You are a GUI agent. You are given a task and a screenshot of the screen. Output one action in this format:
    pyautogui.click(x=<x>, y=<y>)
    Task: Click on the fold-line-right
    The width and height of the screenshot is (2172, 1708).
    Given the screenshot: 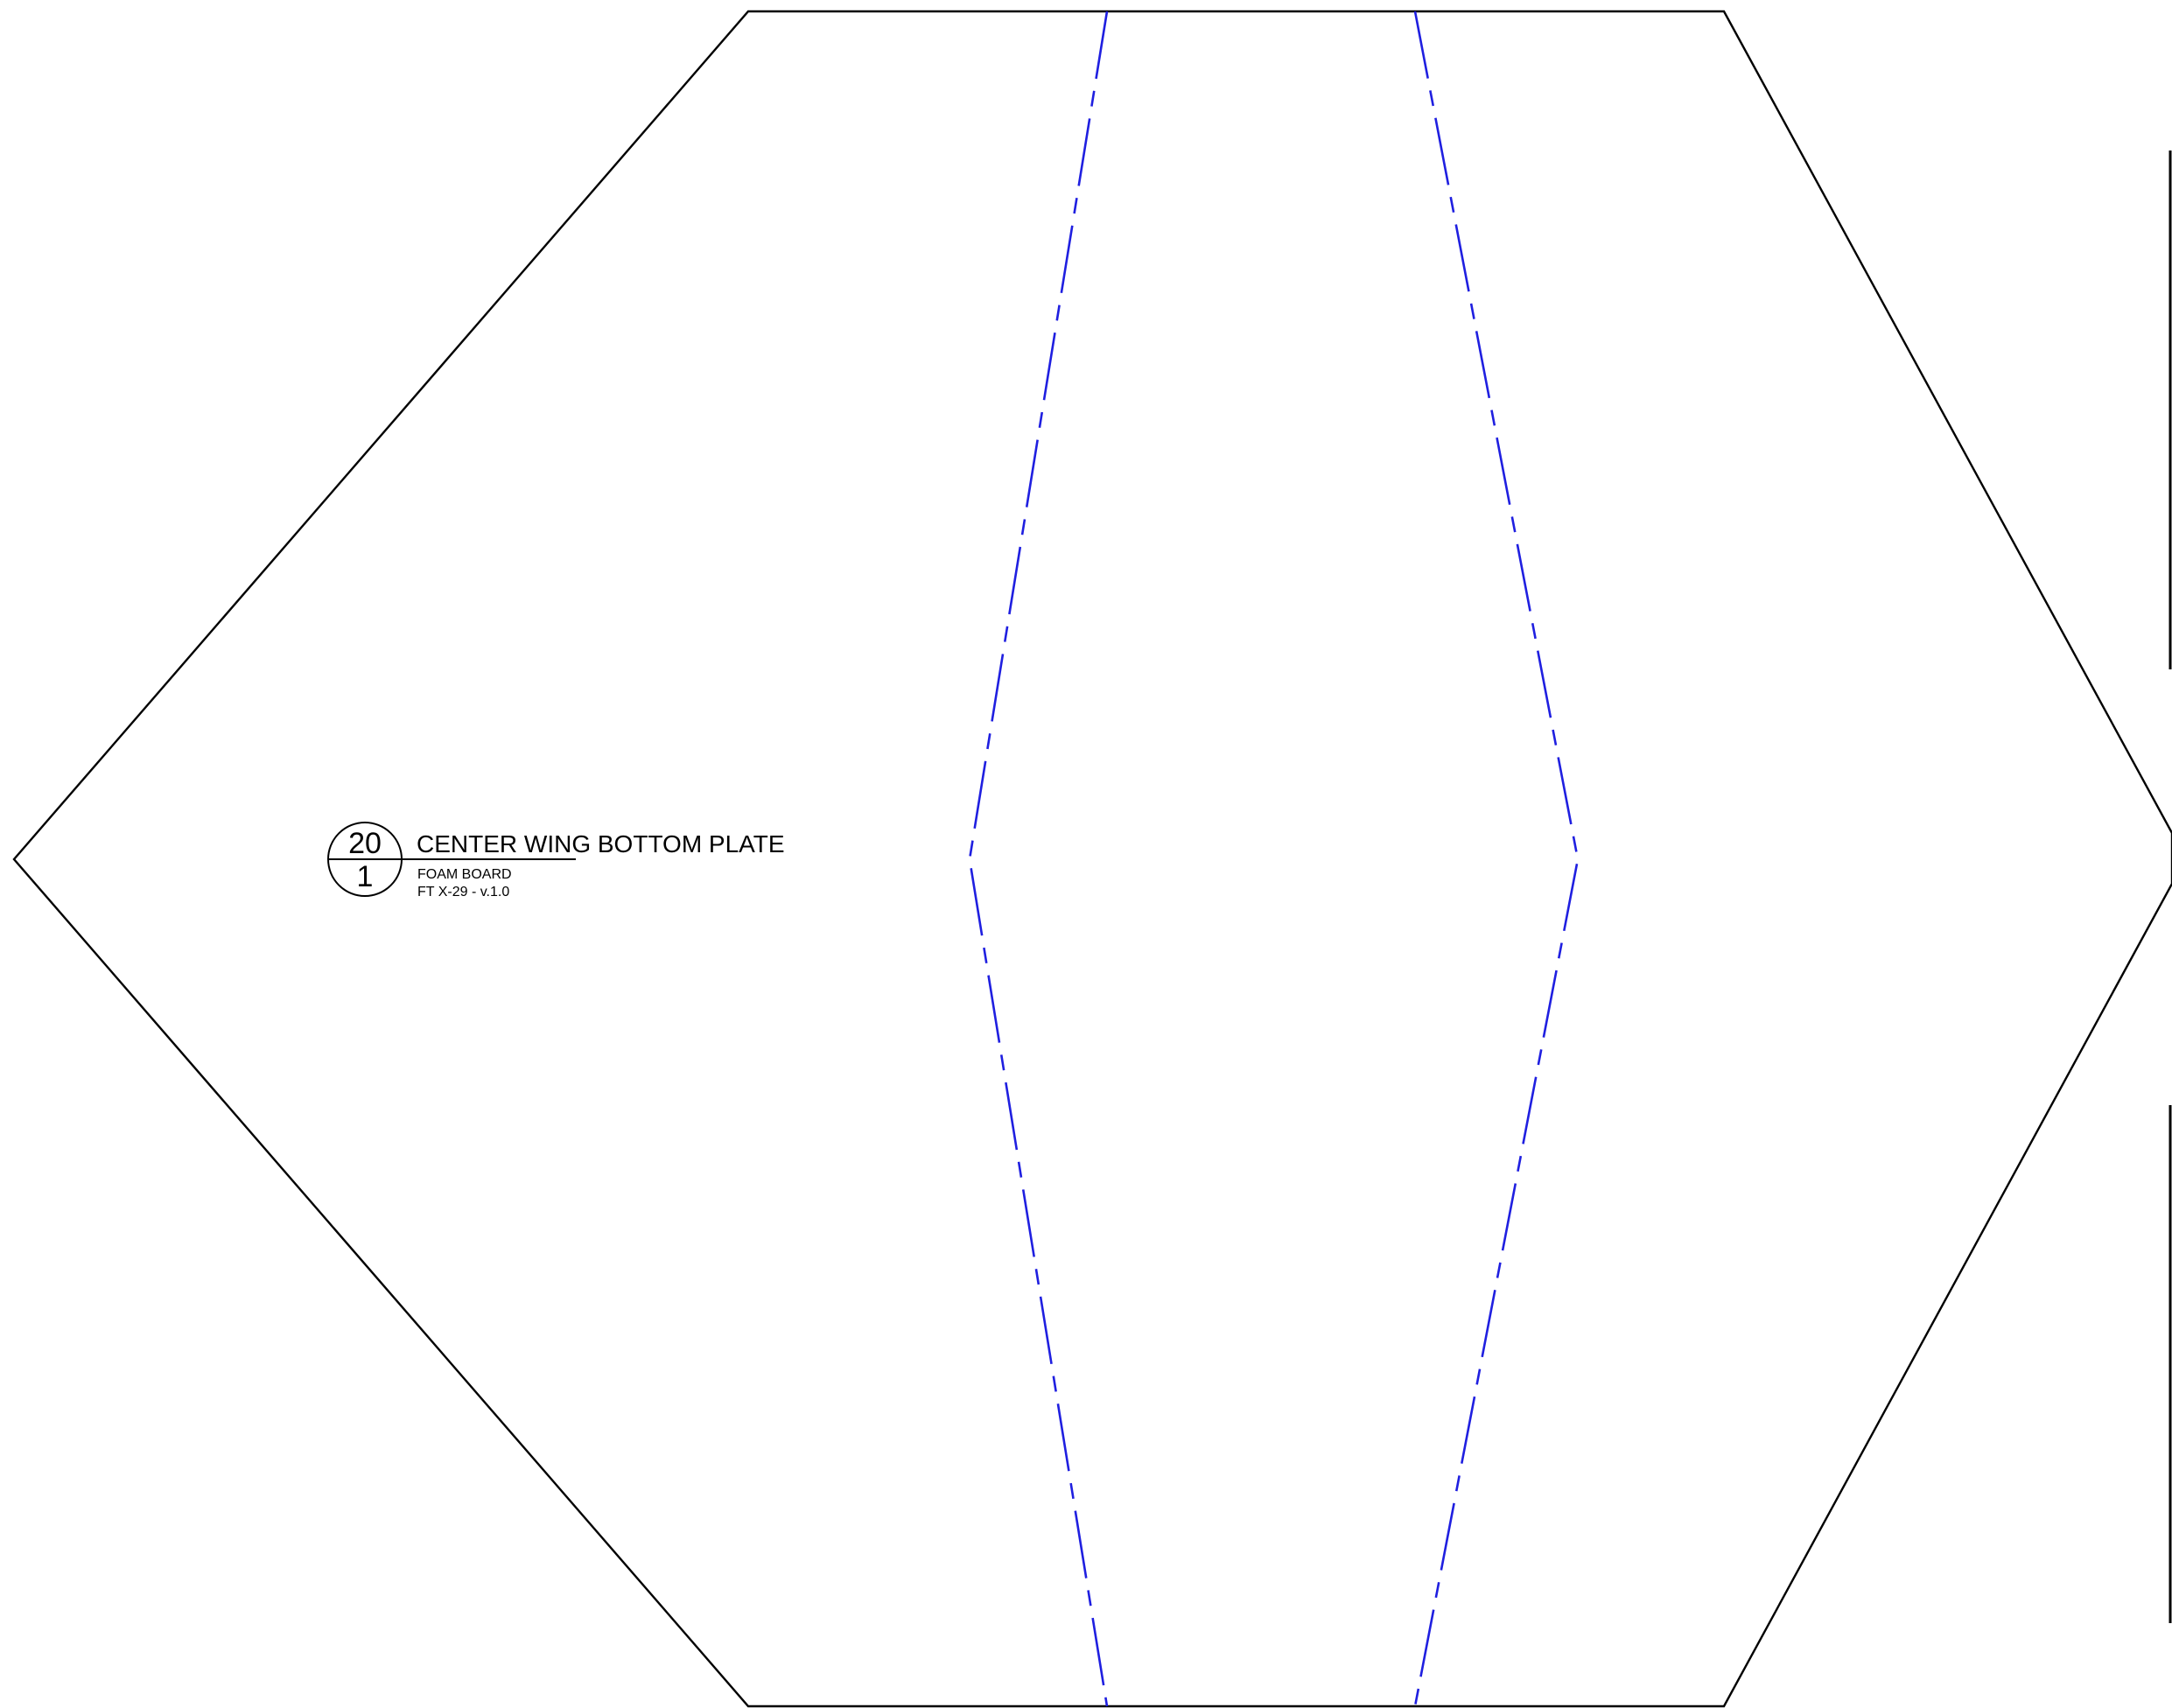 What is the action you would take?
    pyautogui.click(x=1496, y=858)
    